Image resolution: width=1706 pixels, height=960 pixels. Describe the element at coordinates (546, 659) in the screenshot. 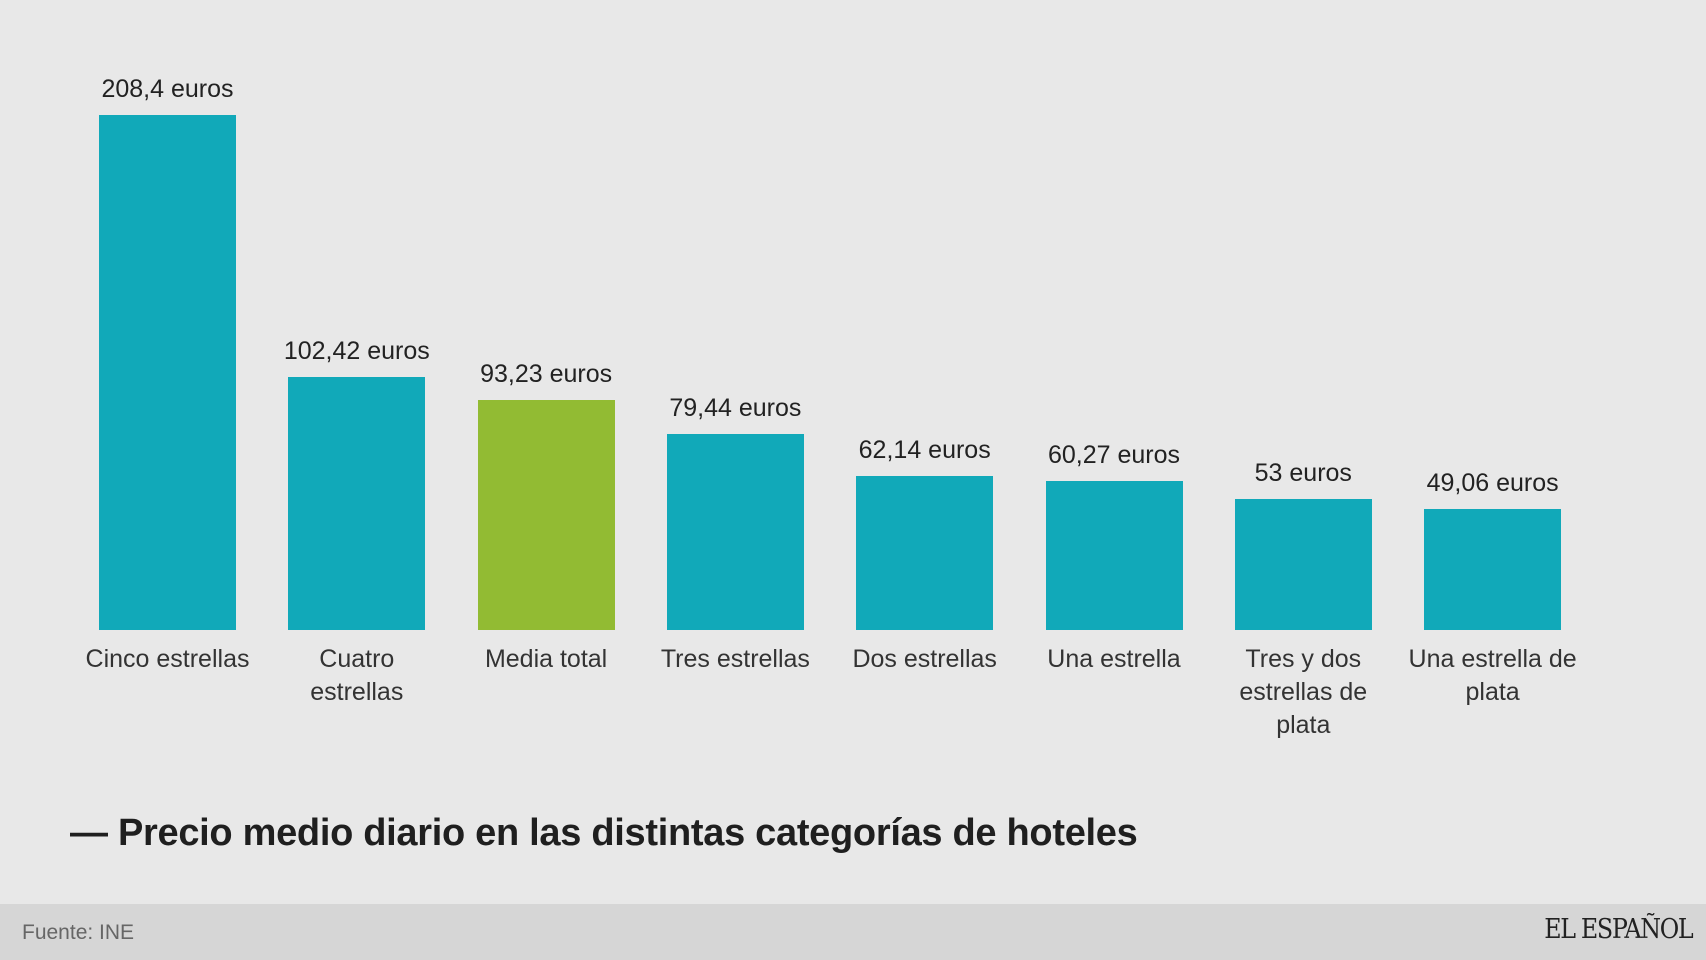

I see `category-label: Media total` at that location.